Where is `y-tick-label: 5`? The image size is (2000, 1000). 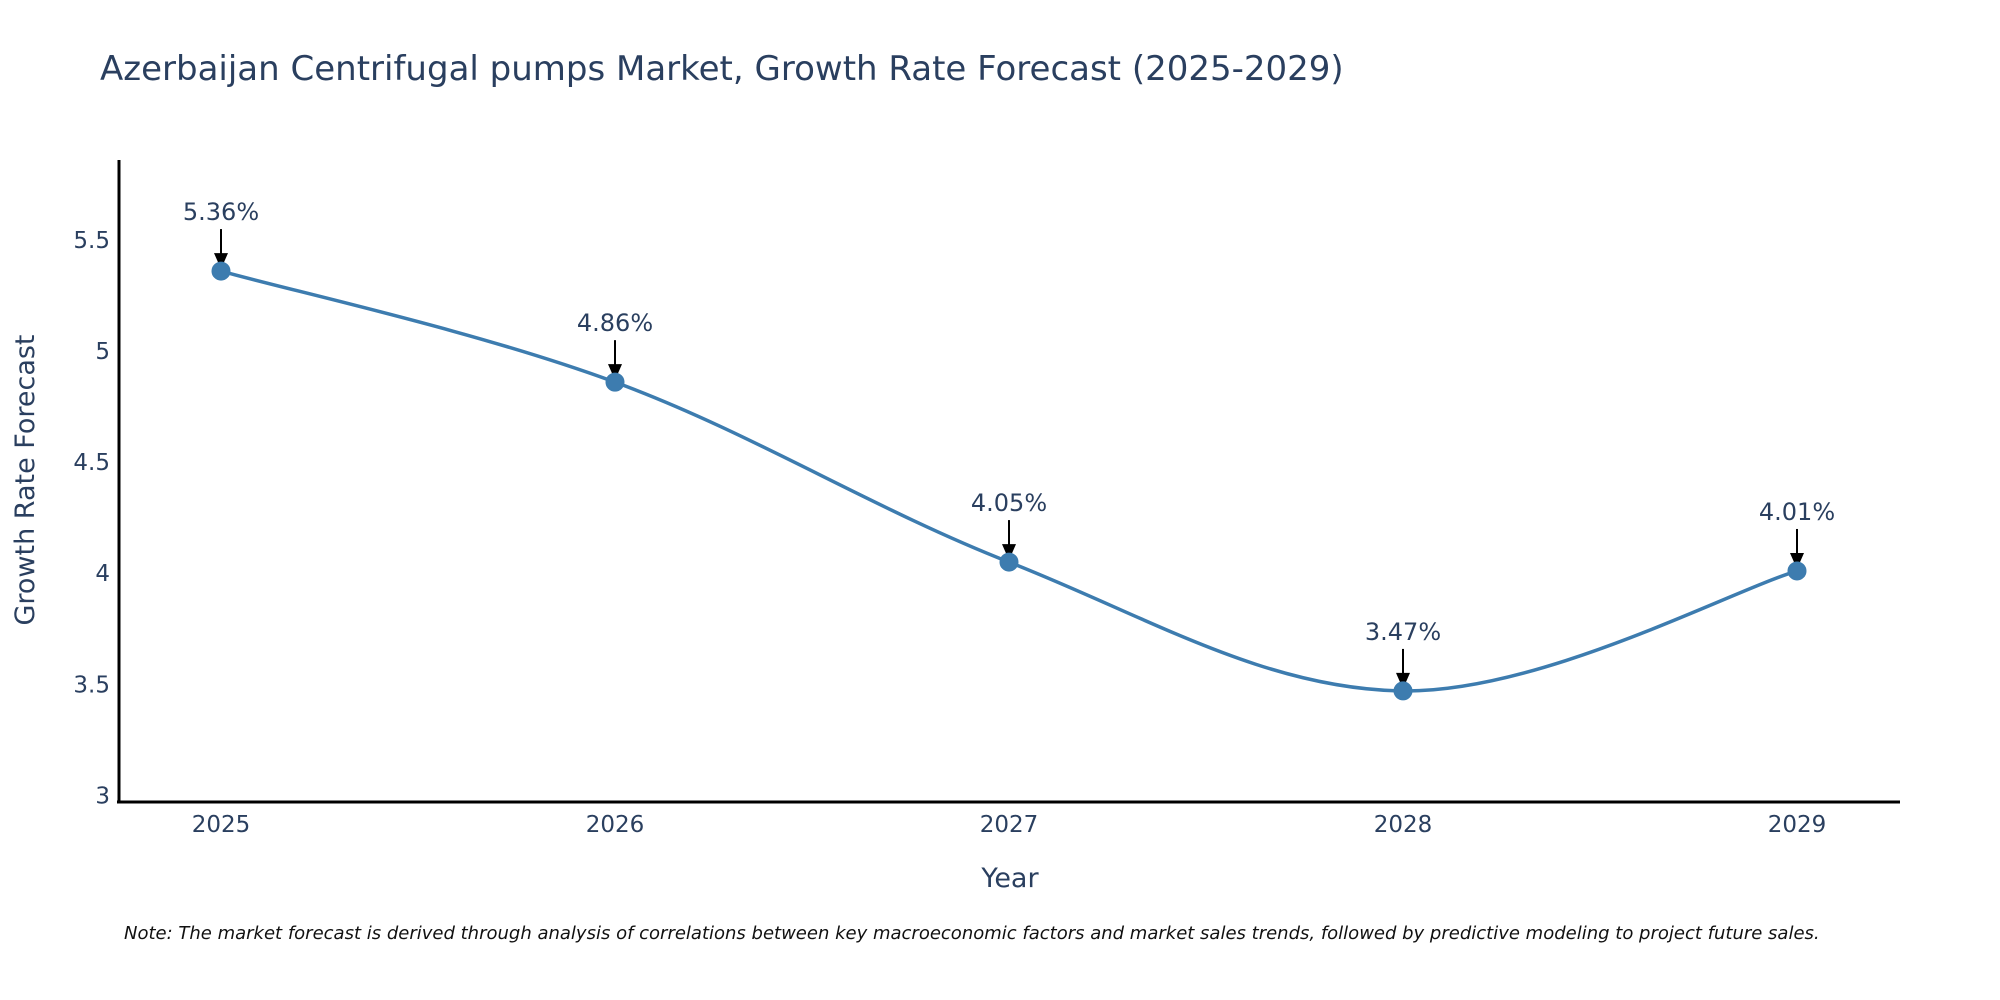
y-tick-label: 5 is located at coordinates (102, 352).